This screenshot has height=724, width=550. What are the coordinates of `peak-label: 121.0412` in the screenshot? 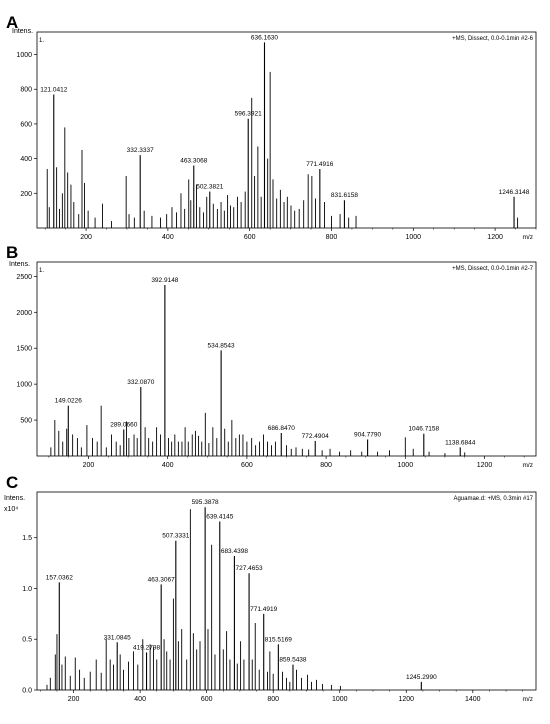 It's located at (53, 89).